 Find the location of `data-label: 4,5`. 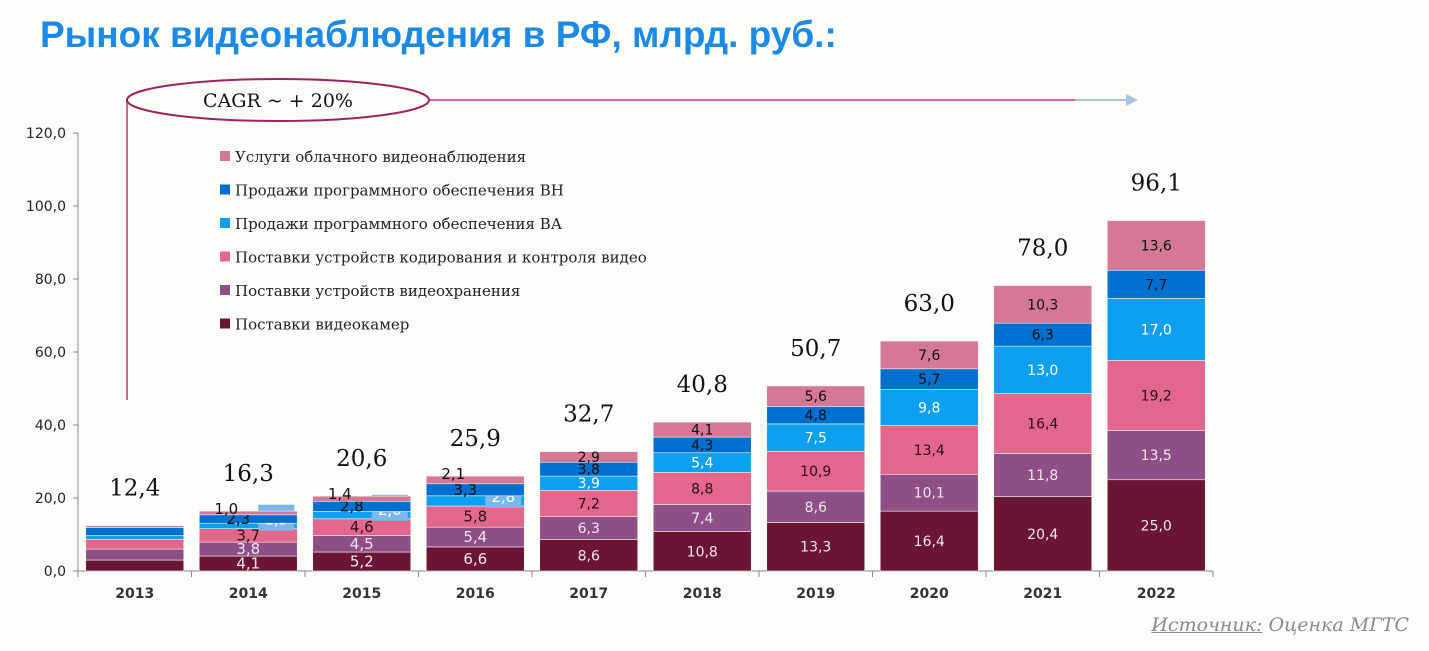

data-label: 4,5 is located at coordinates (362, 544).